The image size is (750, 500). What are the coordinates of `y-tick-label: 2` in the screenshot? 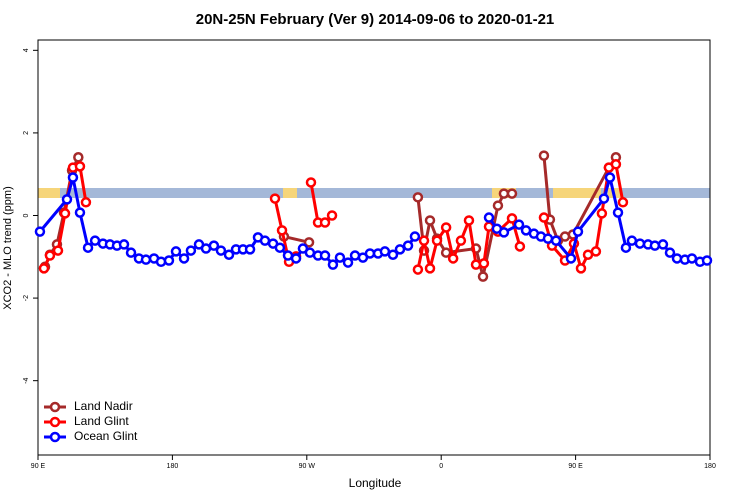 It's located at (26, 133).